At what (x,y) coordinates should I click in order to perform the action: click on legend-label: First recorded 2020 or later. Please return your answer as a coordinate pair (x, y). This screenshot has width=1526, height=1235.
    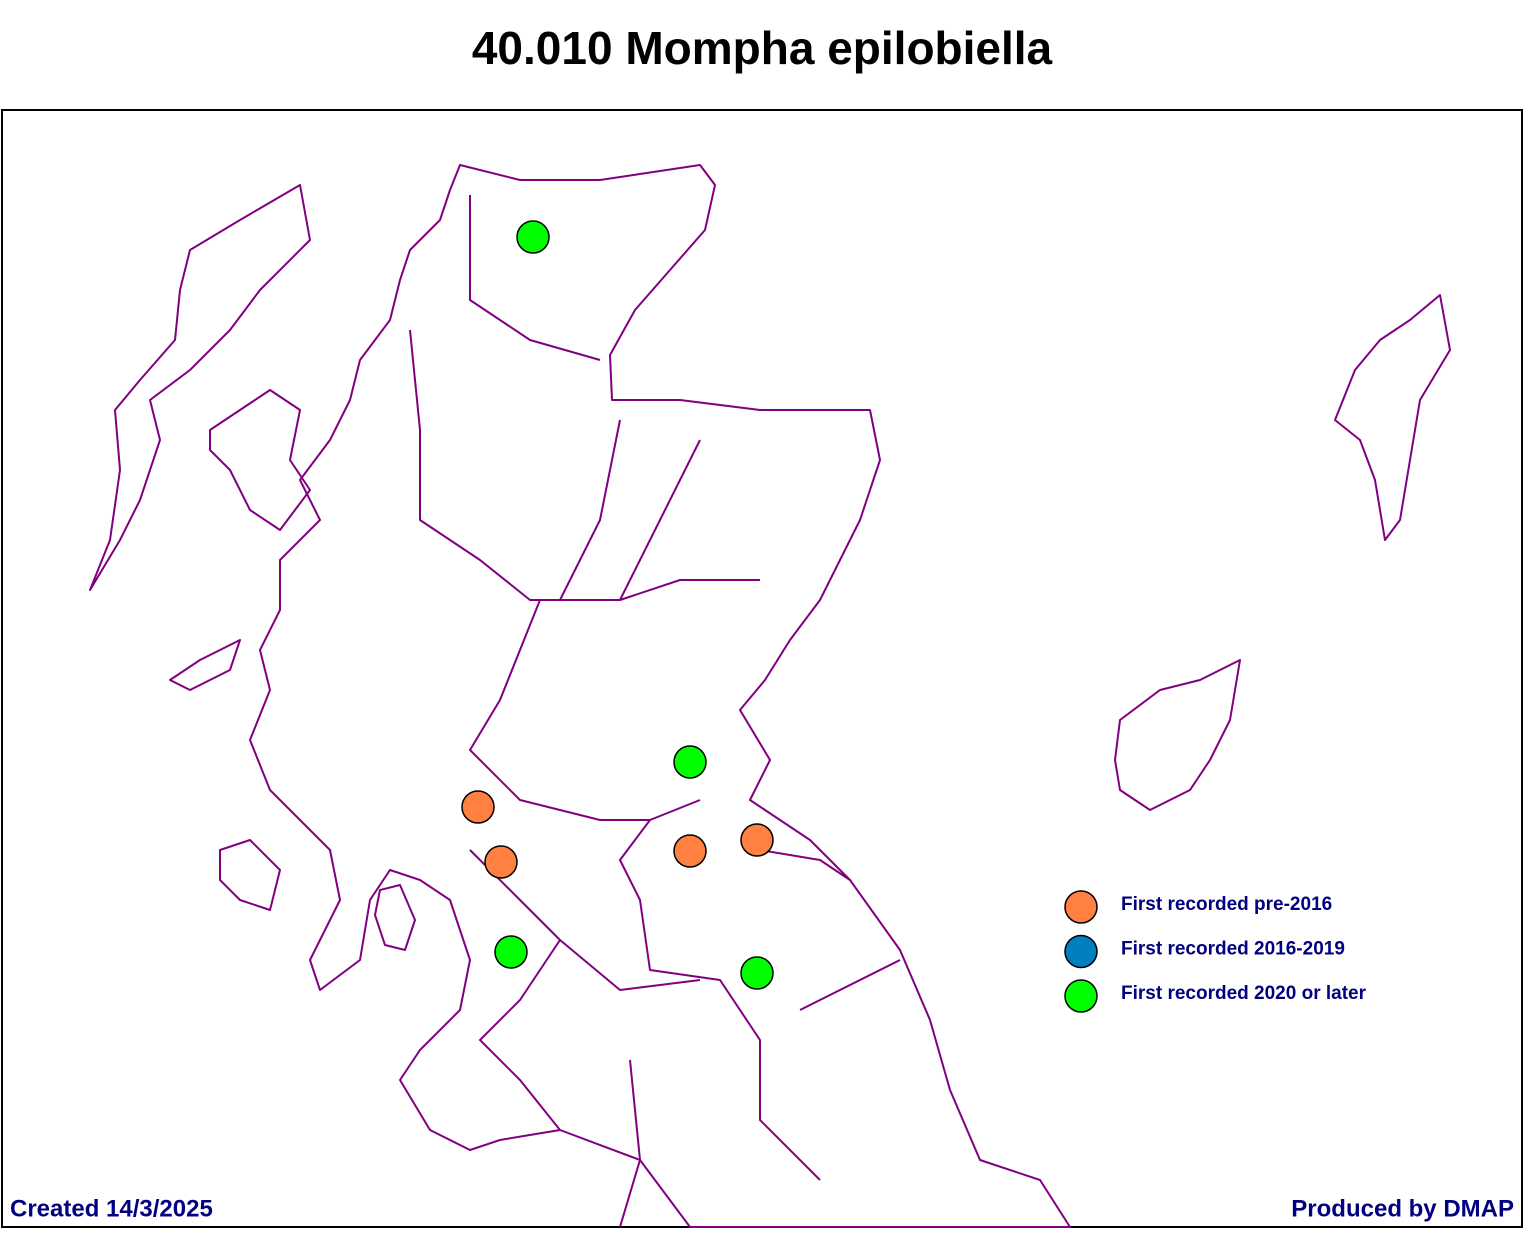
    Looking at the image, I should click on (1244, 993).